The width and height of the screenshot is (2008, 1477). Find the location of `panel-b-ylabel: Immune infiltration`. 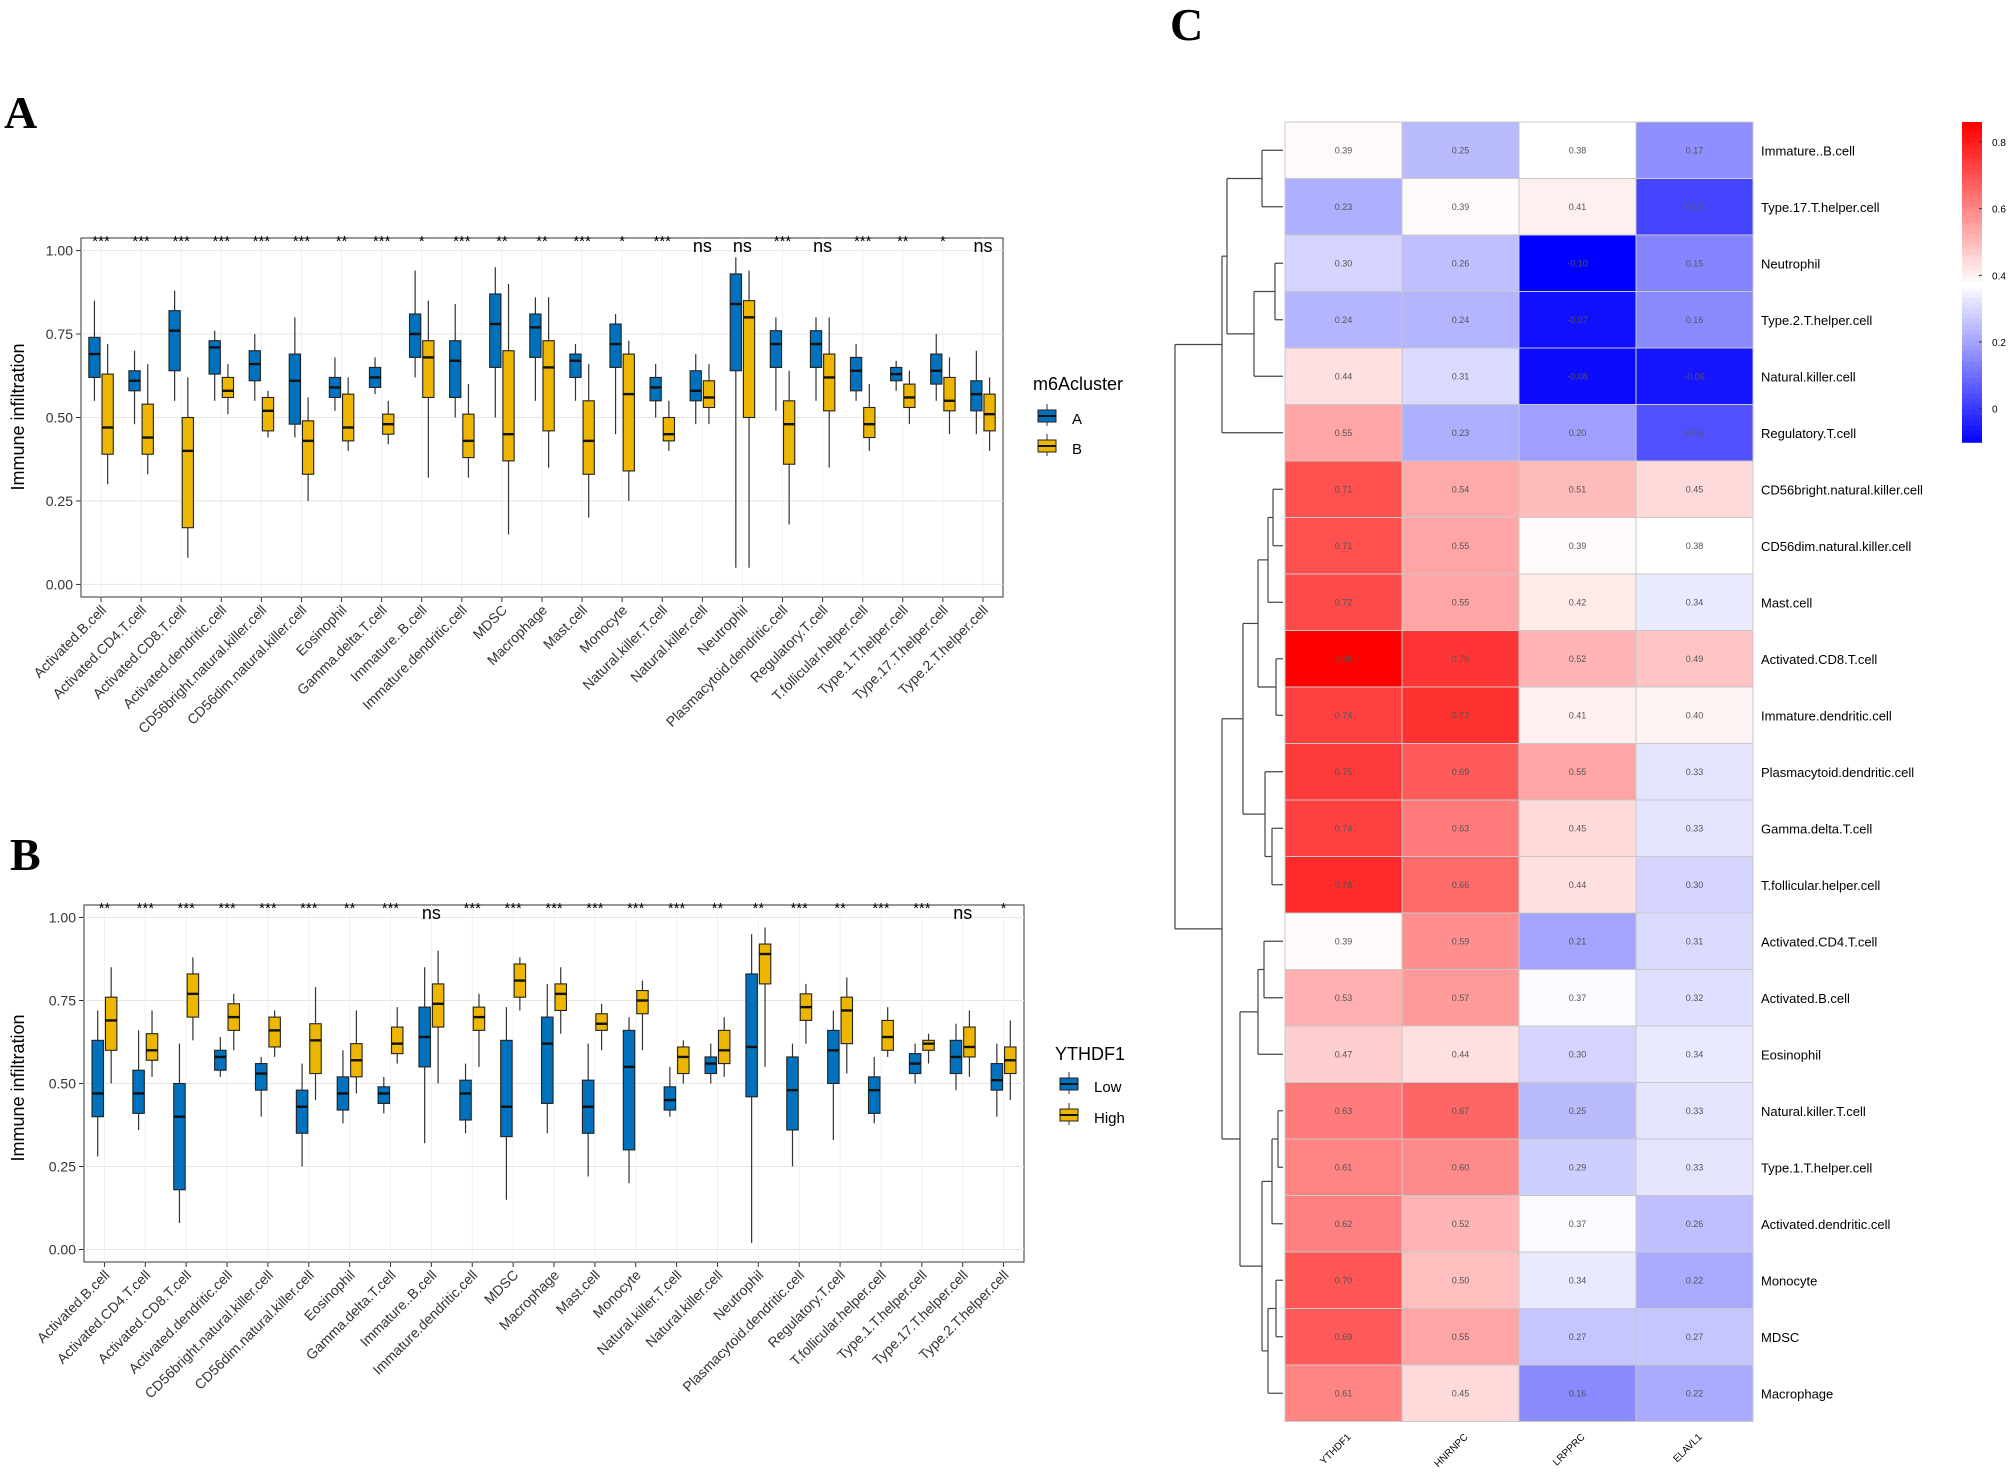

panel-b-ylabel: Immune infiltration is located at coordinates (18, 1087).